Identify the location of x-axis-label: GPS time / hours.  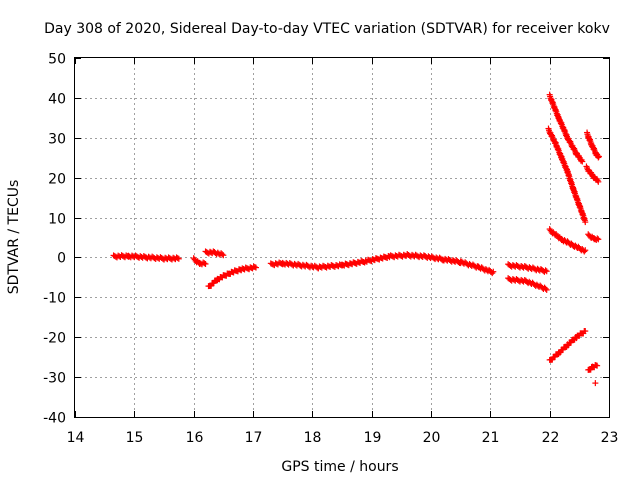
(339, 467).